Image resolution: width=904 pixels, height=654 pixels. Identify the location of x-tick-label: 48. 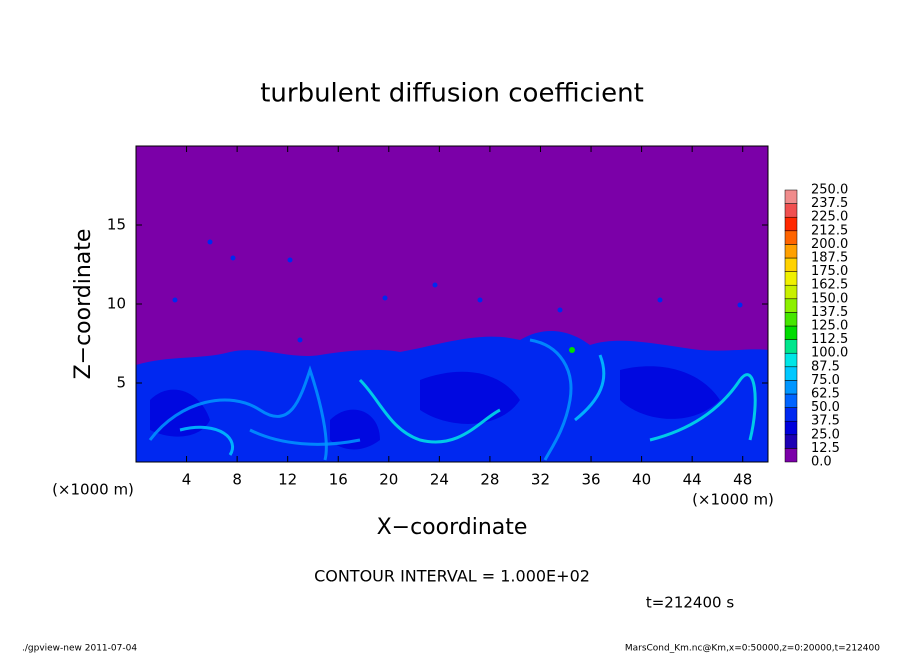
(742, 480).